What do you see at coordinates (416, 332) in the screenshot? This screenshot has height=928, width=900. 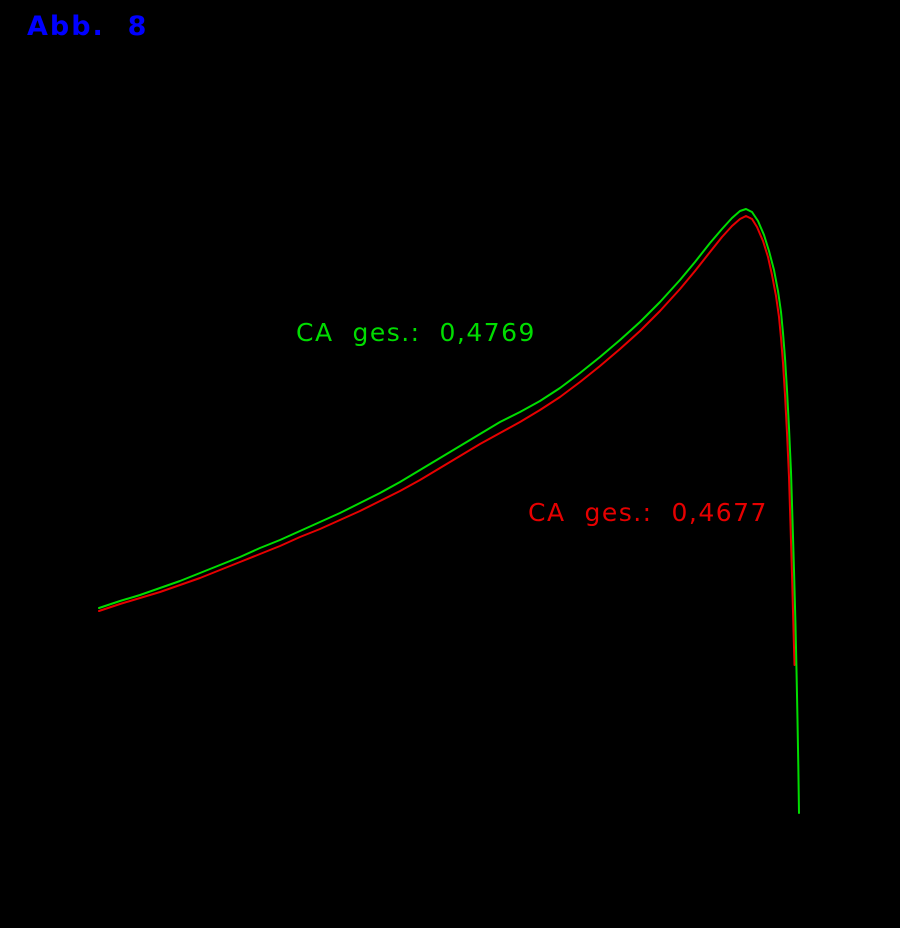 I see `annotation-green-ca-ges: CA ges.: 0,4769` at bounding box center [416, 332].